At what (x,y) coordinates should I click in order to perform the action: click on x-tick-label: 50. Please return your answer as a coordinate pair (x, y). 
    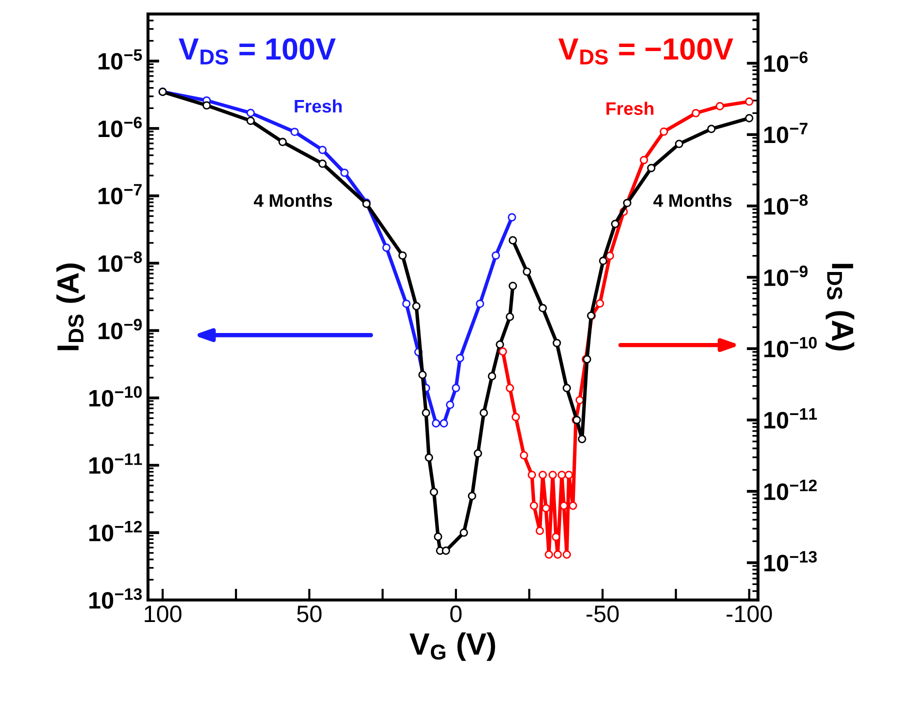
    Looking at the image, I should click on (309, 613).